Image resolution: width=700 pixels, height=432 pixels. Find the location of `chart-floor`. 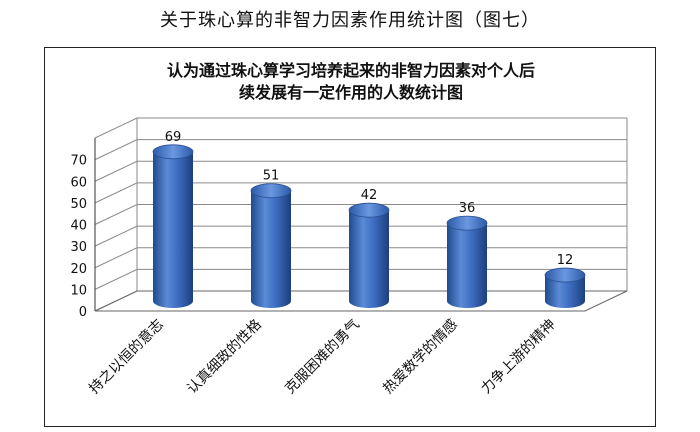

chart-floor is located at coordinates (361, 301).